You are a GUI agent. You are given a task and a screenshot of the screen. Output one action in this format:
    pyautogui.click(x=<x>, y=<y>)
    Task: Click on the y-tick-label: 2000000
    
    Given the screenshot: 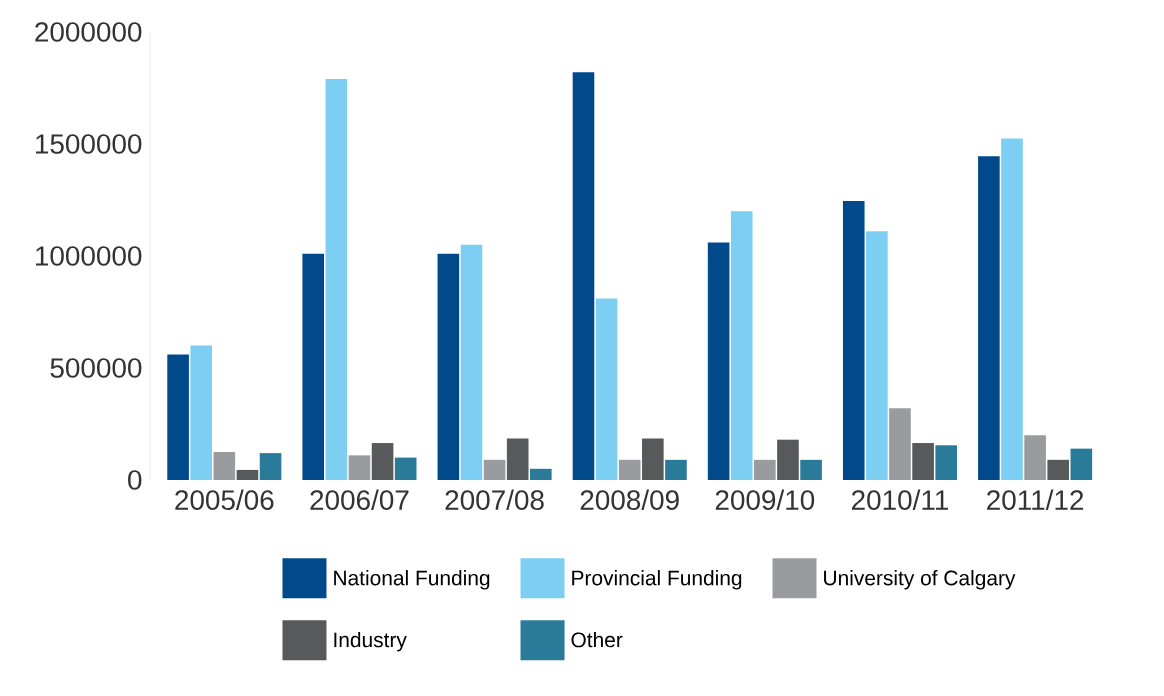 What is the action you would take?
    pyautogui.click(x=88, y=32)
    